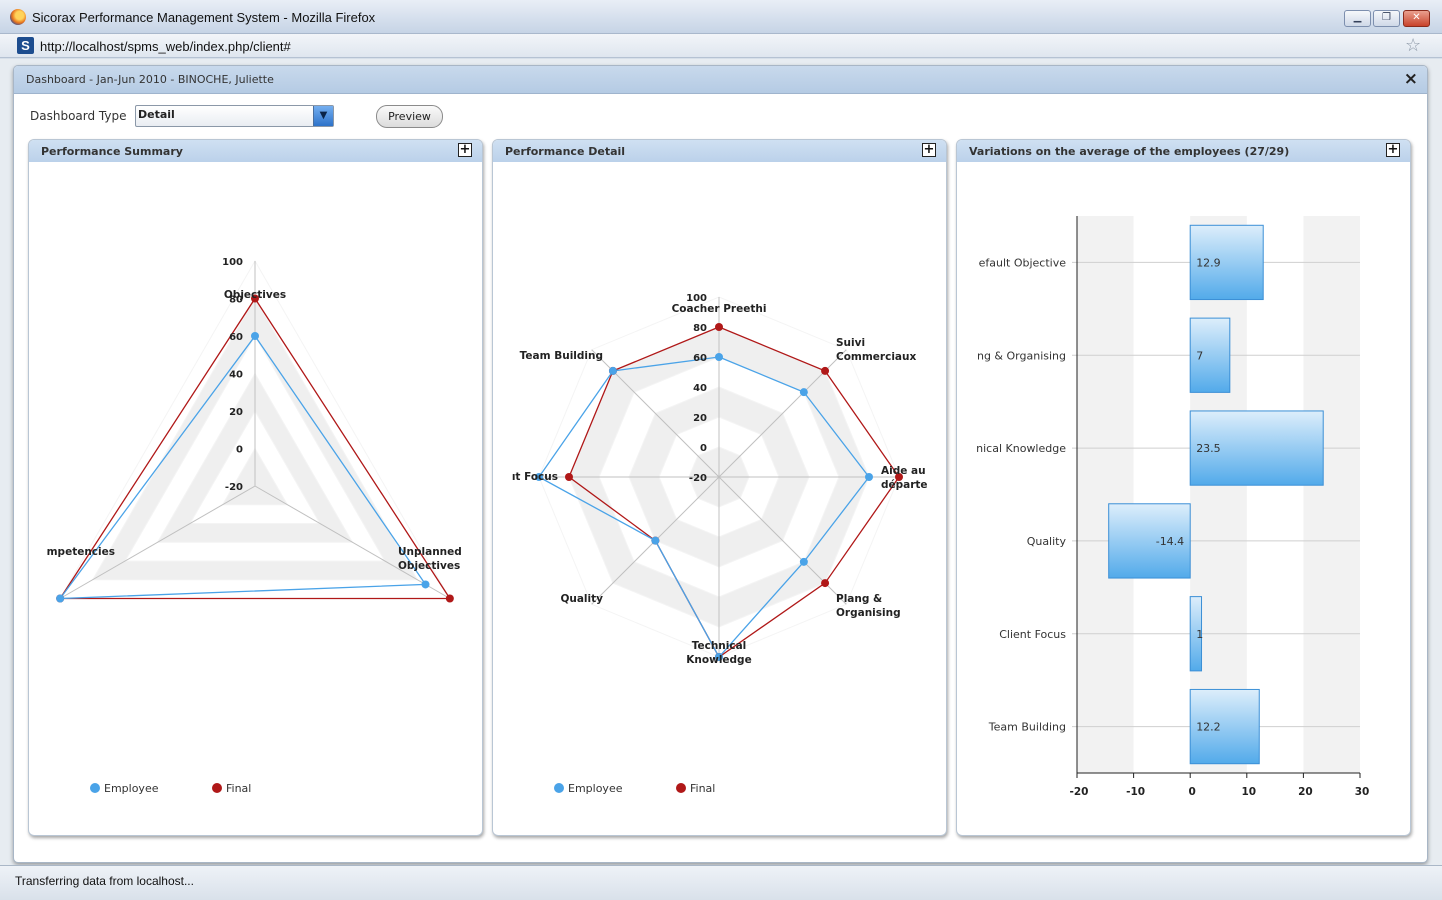  What do you see at coordinates (1021, 355) in the screenshot?
I see `category-label: ng & Organising` at bounding box center [1021, 355].